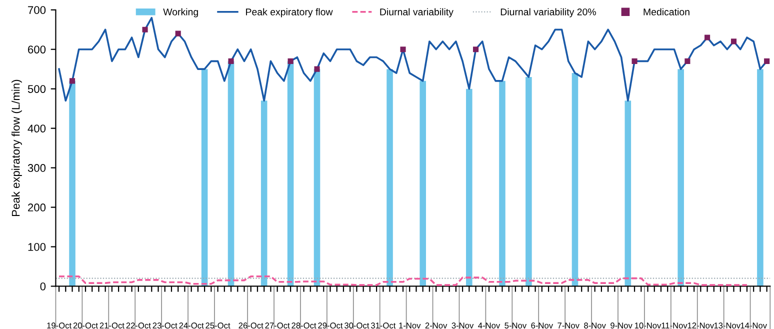 The width and height of the screenshot is (774, 329). I want to click on x-tick-label: 22-Oct, so click(138, 325).